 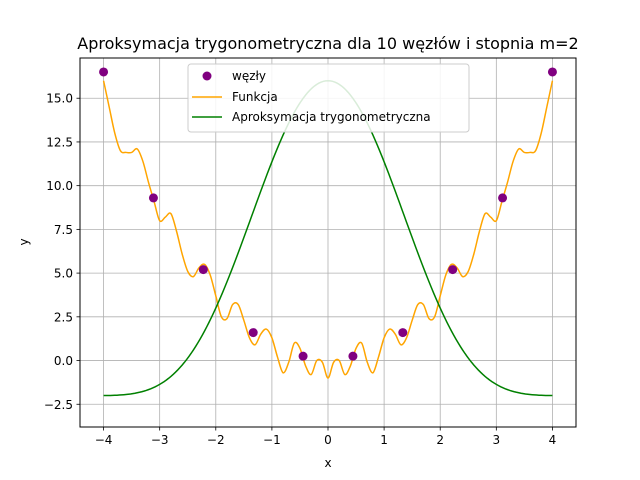 I want to click on y-tick-label: 7.5, so click(x=63, y=230).